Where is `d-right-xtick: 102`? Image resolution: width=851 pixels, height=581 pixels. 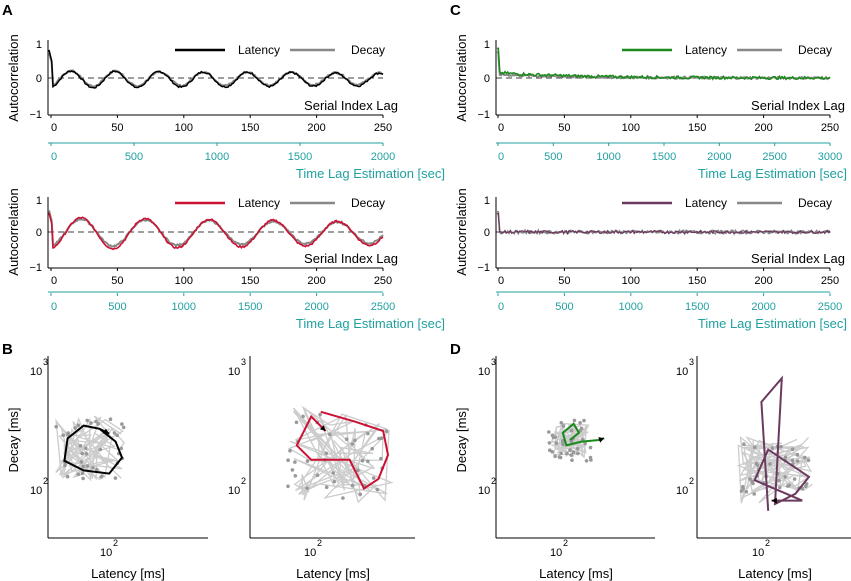
d-right-xtick: 102 is located at coordinates (761, 548).